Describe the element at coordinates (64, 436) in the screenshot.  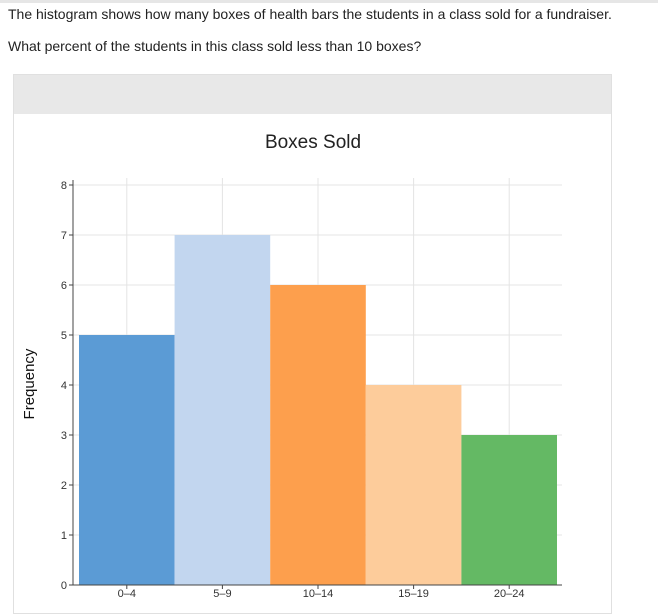
I see `y-tick-label: 3` at that location.